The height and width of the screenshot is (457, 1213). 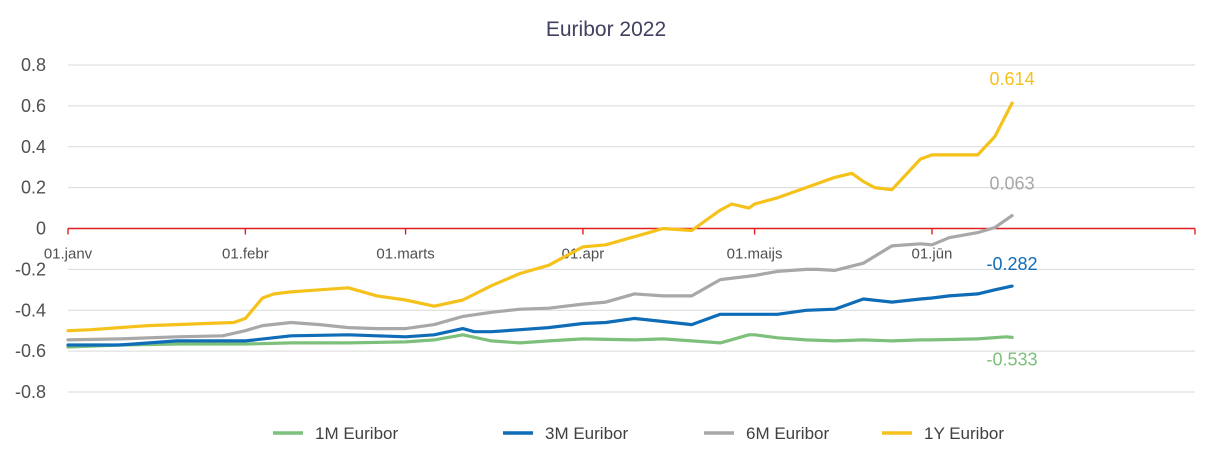 I want to click on end-value-label: 0.063, so click(x=1012, y=184).